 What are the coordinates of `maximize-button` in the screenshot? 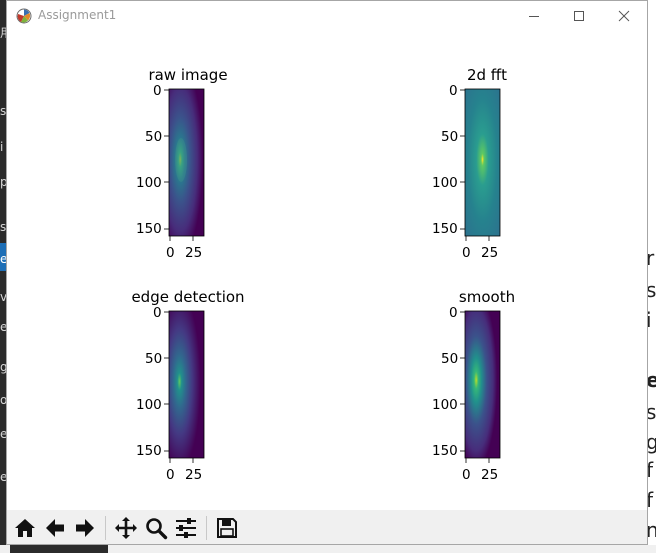 It's located at (579, 16).